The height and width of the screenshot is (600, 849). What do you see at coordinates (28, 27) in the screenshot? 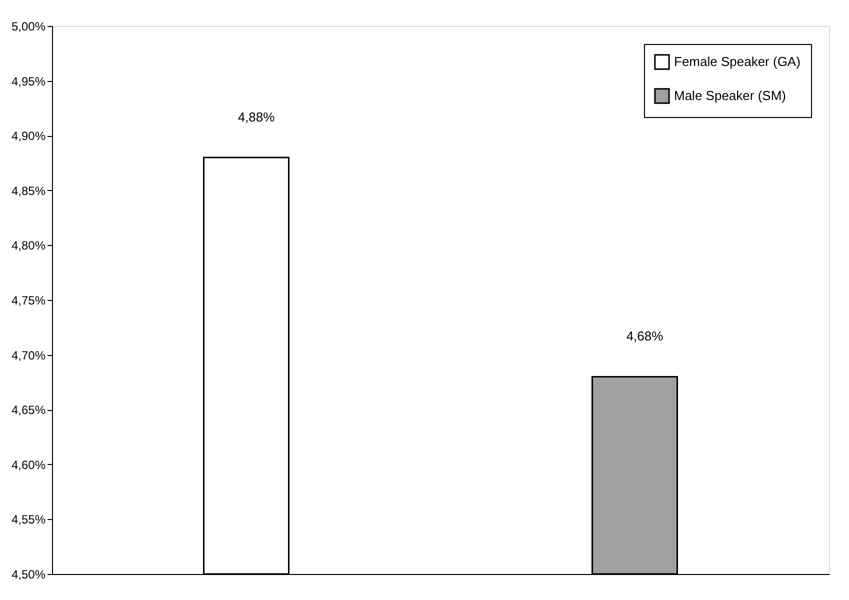
I see `y-tick-label: 5,00%` at bounding box center [28, 27].